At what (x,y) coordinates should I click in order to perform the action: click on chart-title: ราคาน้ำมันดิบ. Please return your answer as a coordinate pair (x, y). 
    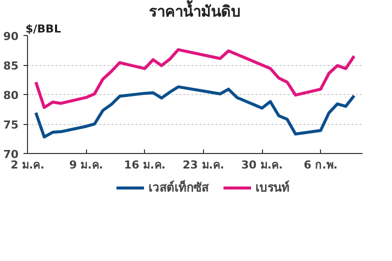
    Looking at the image, I should click on (195, 10).